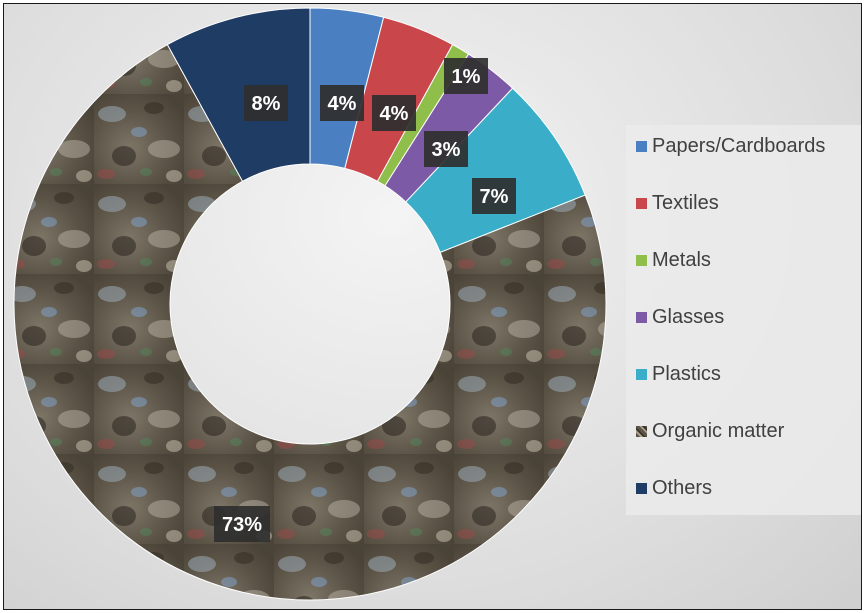  I want to click on data-label-papers-cardboards: 4%, so click(342, 103).